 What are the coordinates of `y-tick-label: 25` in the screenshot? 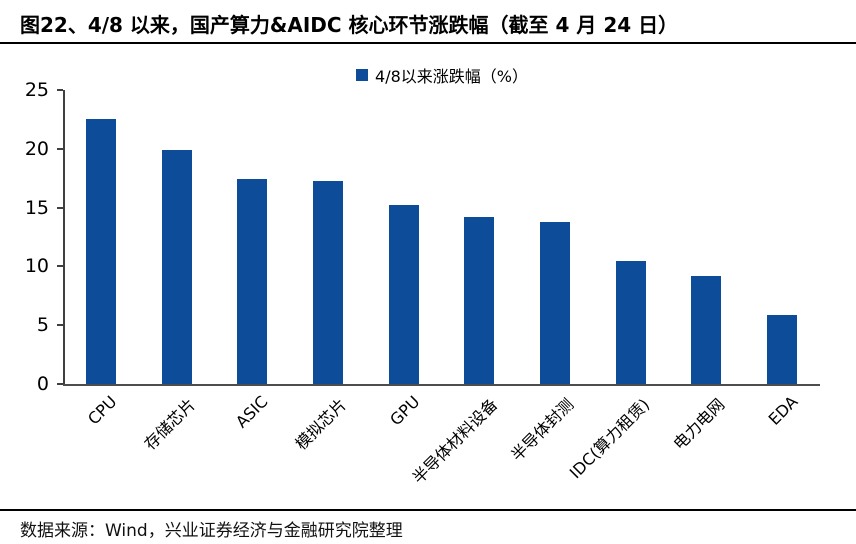 It's located at (36, 90).